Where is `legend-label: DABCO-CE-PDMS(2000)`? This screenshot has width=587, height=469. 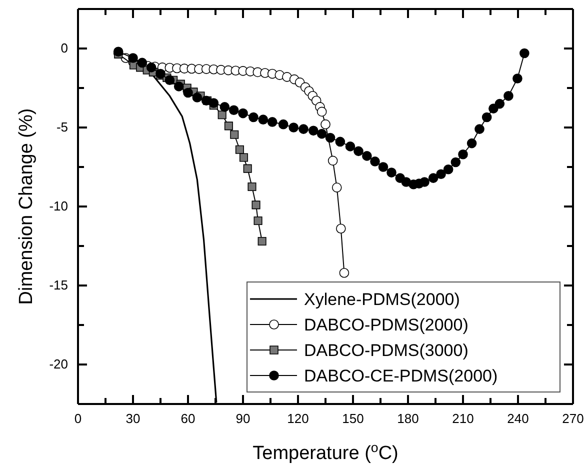
legend-label: DABCO-CE-PDMS(2000) is located at coordinates (401, 376).